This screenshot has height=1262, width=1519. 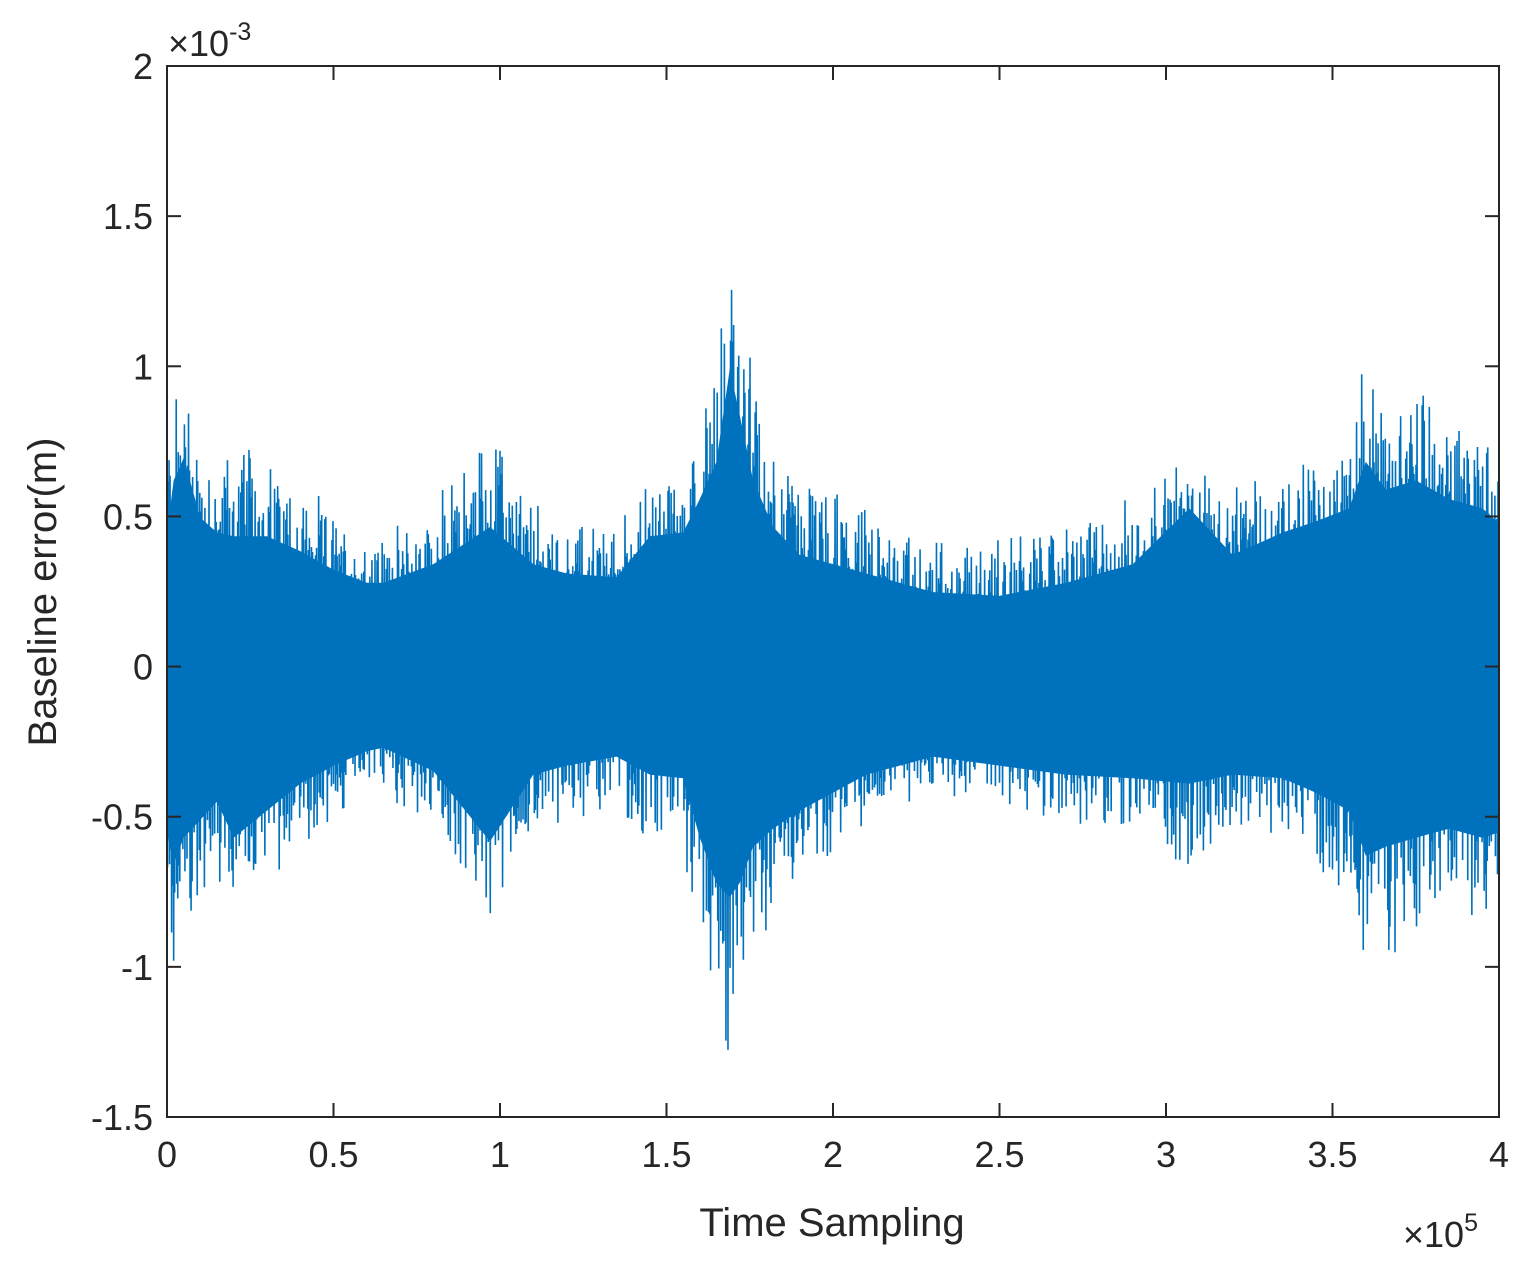 I want to click on x-tick-label: 0, so click(x=167, y=1154).